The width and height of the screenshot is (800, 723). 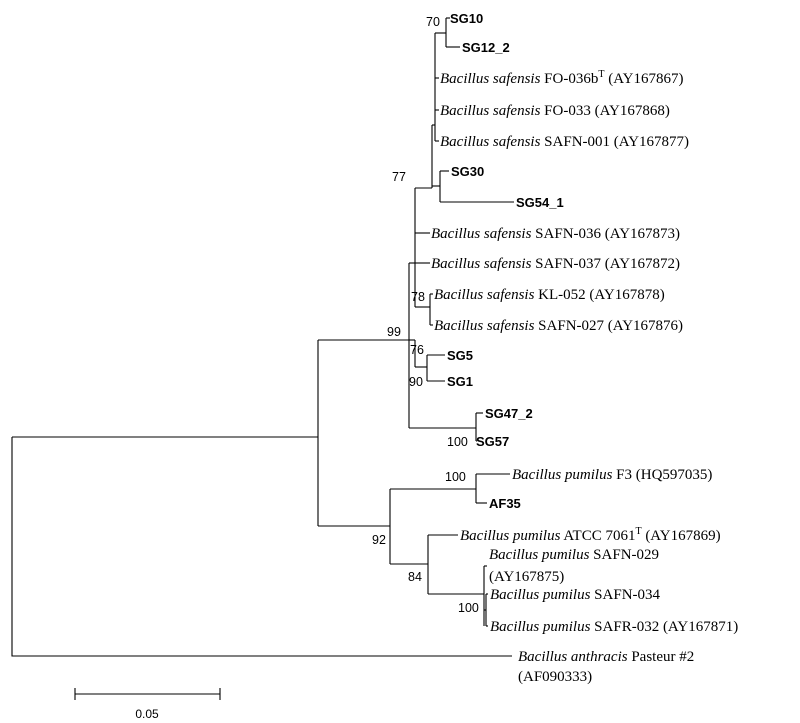 What do you see at coordinates (558, 326) in the screenshot?
I see `tip-label: Bacillus safensis SAFN-027 (AY167876)` at bounding box center [558, 326].